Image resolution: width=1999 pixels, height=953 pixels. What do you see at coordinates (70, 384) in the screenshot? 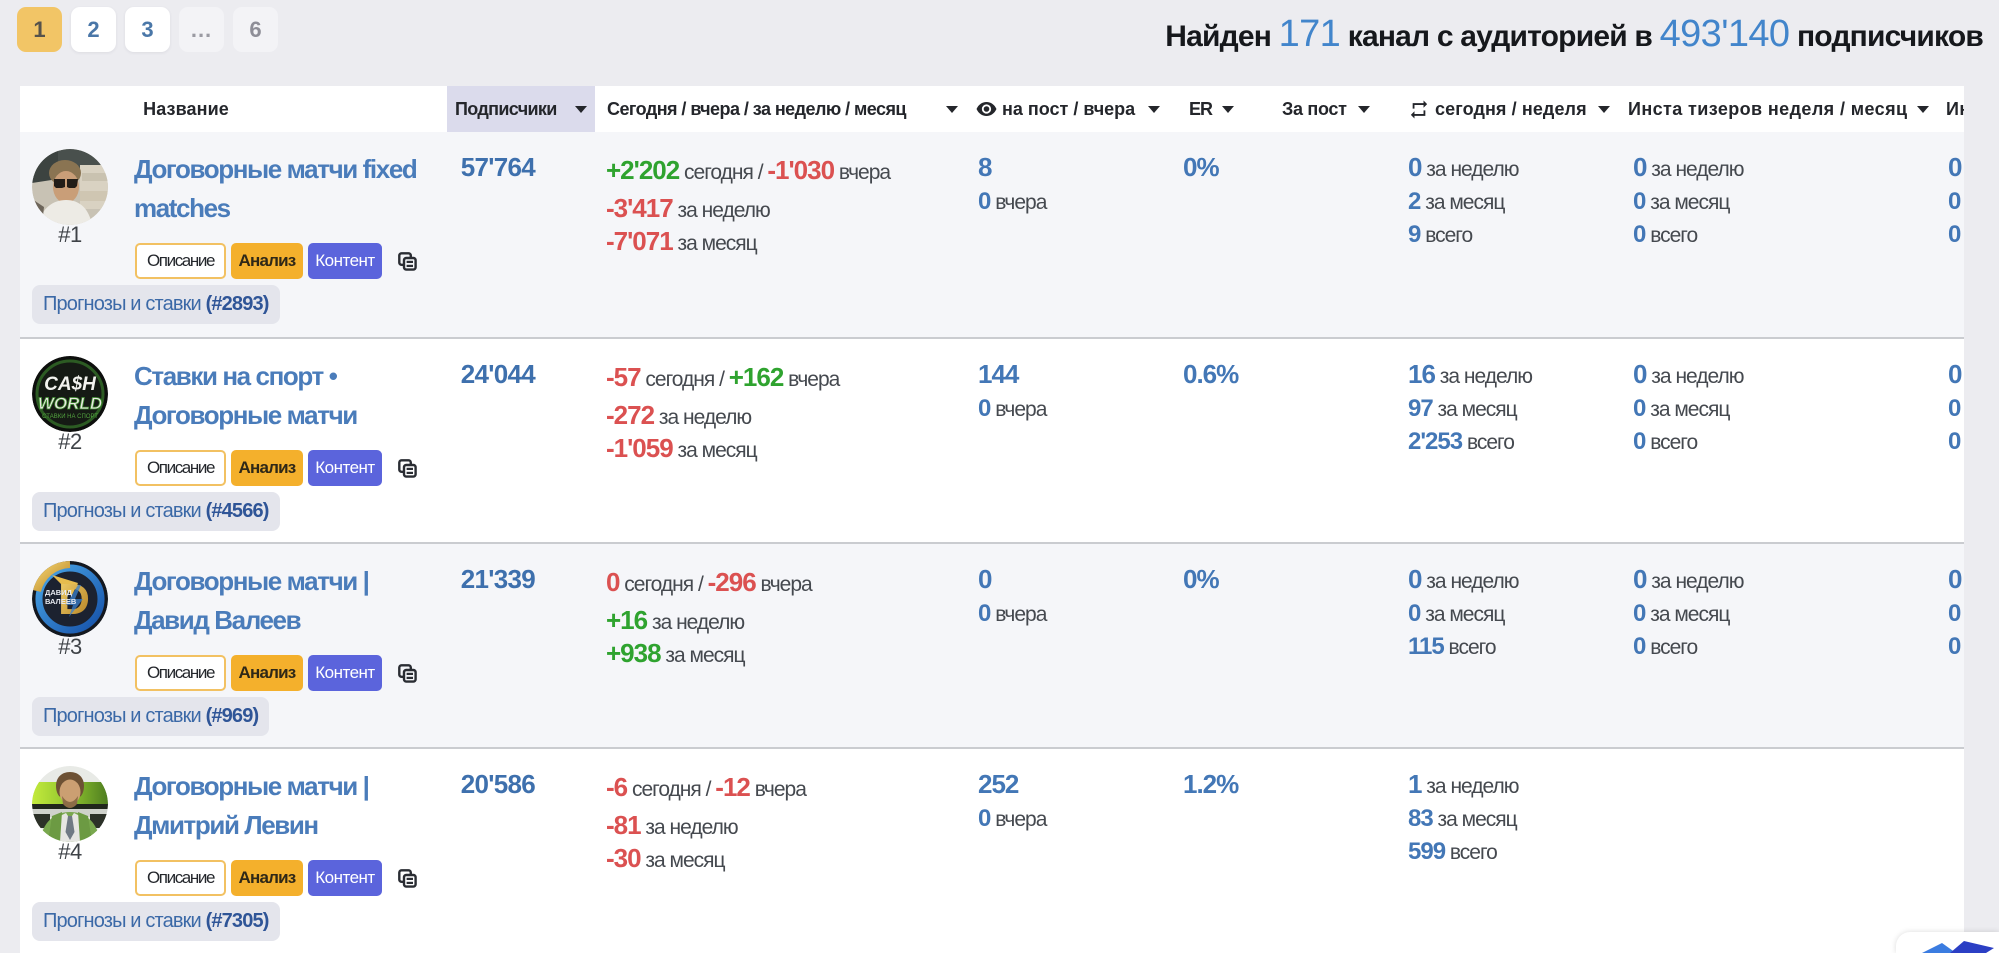
I see `svg-text: CA$H` at bounding box center [70, 384].